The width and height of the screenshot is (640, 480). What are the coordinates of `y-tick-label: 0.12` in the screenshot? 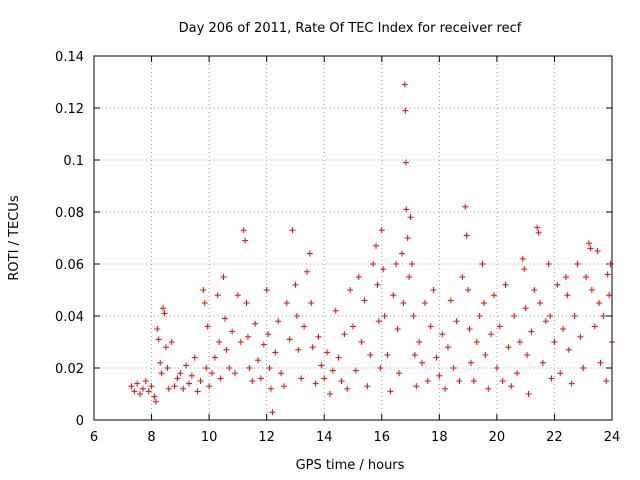 It's located at (69, 109).